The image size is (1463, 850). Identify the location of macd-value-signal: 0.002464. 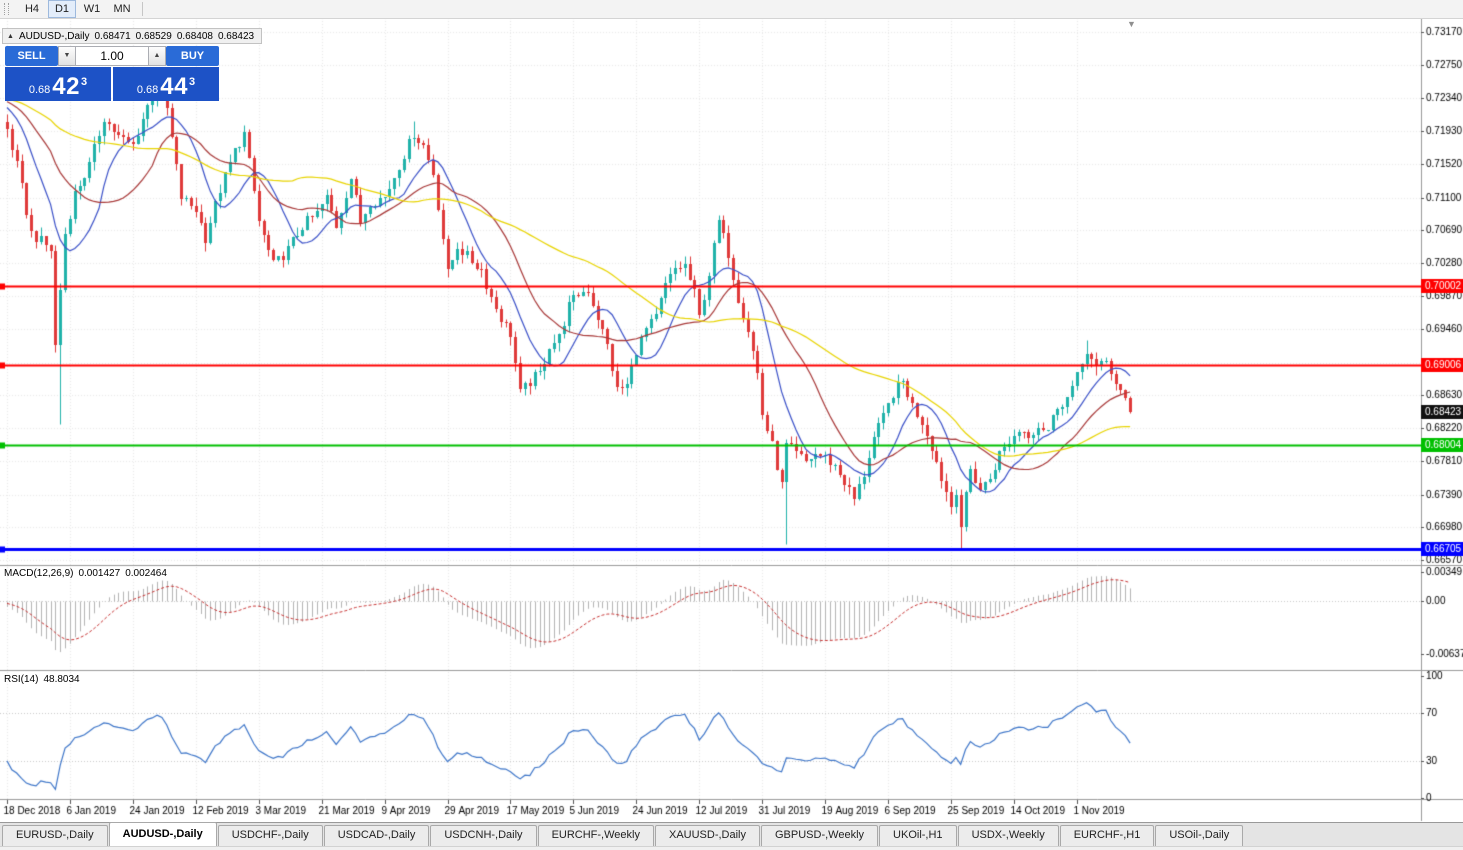
(146, 573).